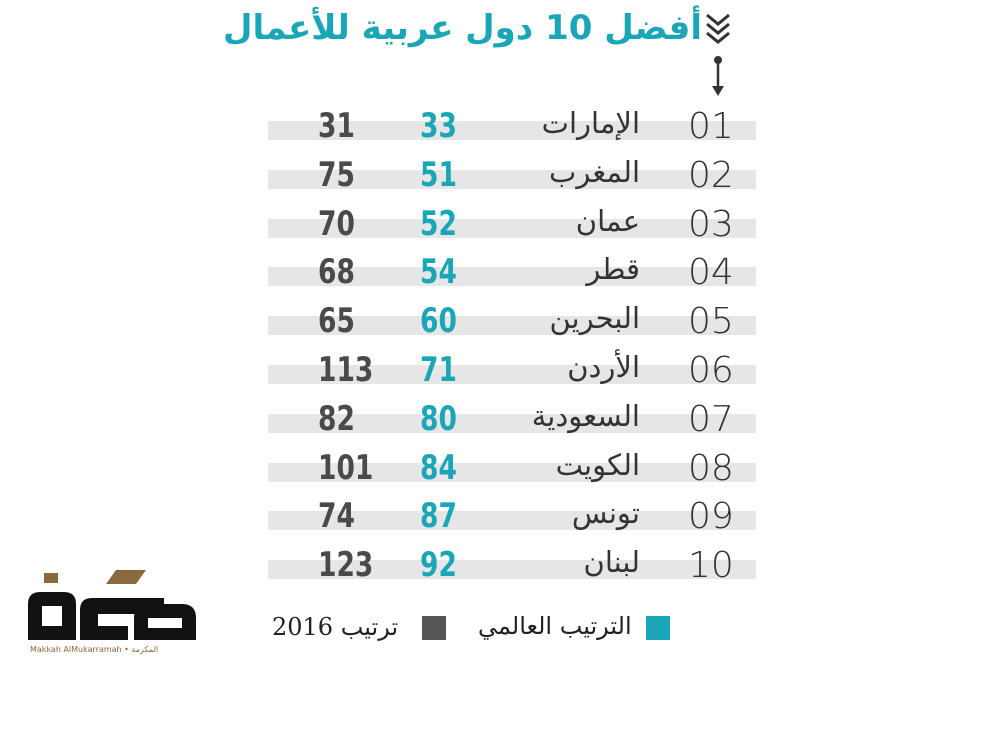 This screenshot has height=750, width=1000. Describe the element at coordinates (336, 321) in the screenshot. I see `rank-2016-value: 65` at that location.